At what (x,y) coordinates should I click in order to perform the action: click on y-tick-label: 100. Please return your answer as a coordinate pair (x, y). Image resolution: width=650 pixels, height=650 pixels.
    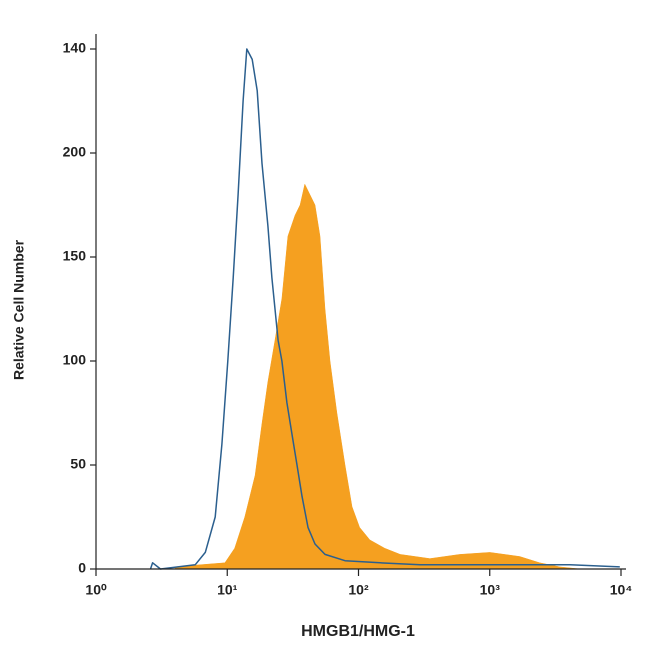
    Looking at the image, I should click on (75, 360).